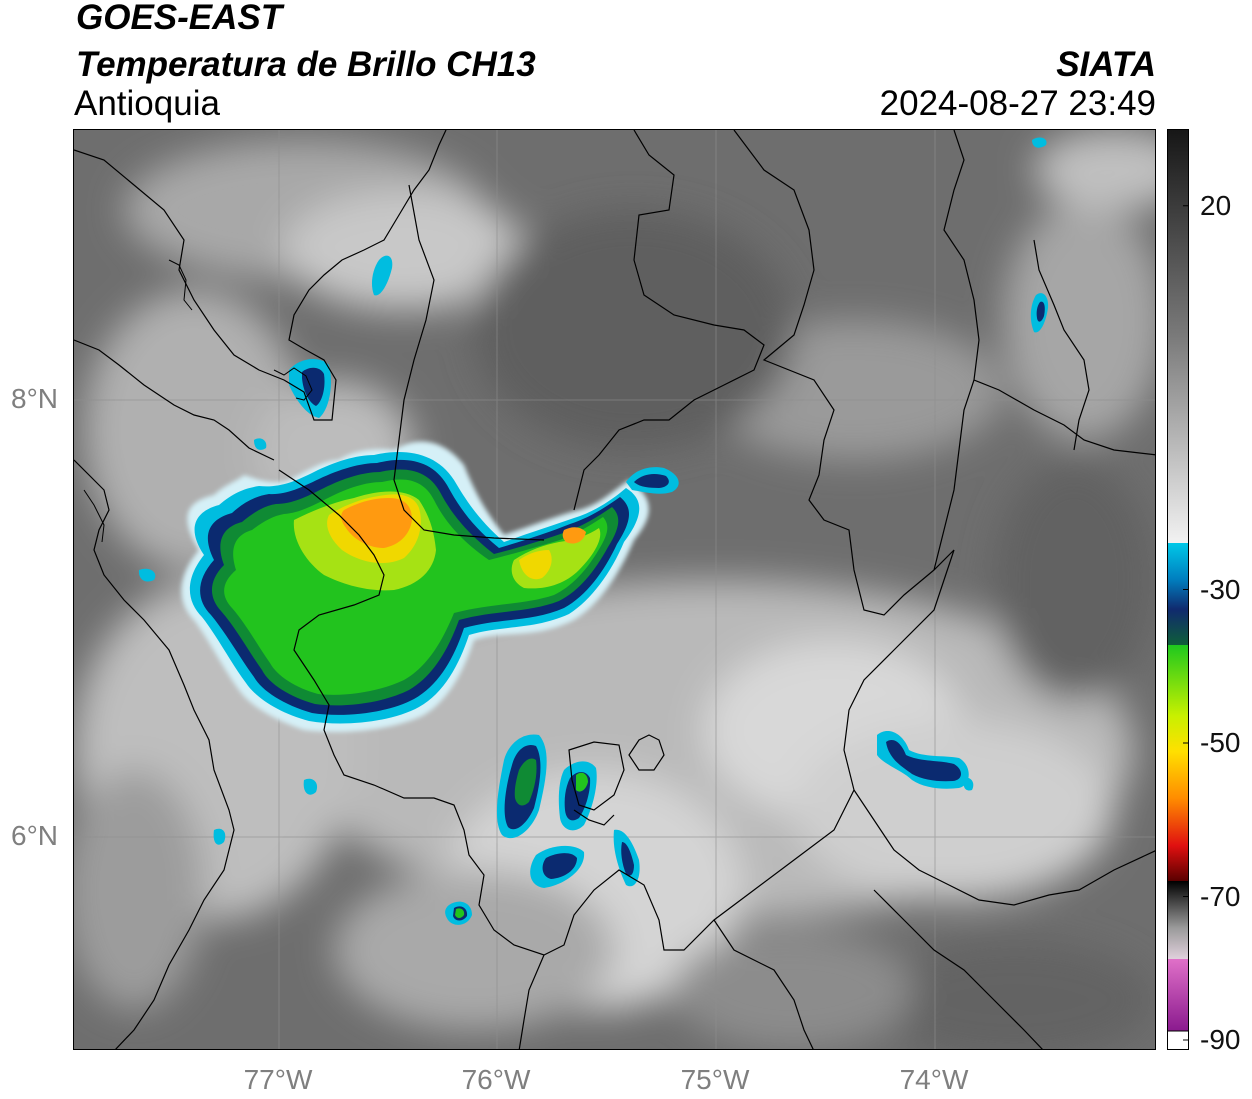 The height and width of the screenshot is (1099, 1252). What do you see at coordinates (1220, 1039) in the screenshot?
I see `colorbar-tick-label: -90` at bounding box center [1220, 1039].